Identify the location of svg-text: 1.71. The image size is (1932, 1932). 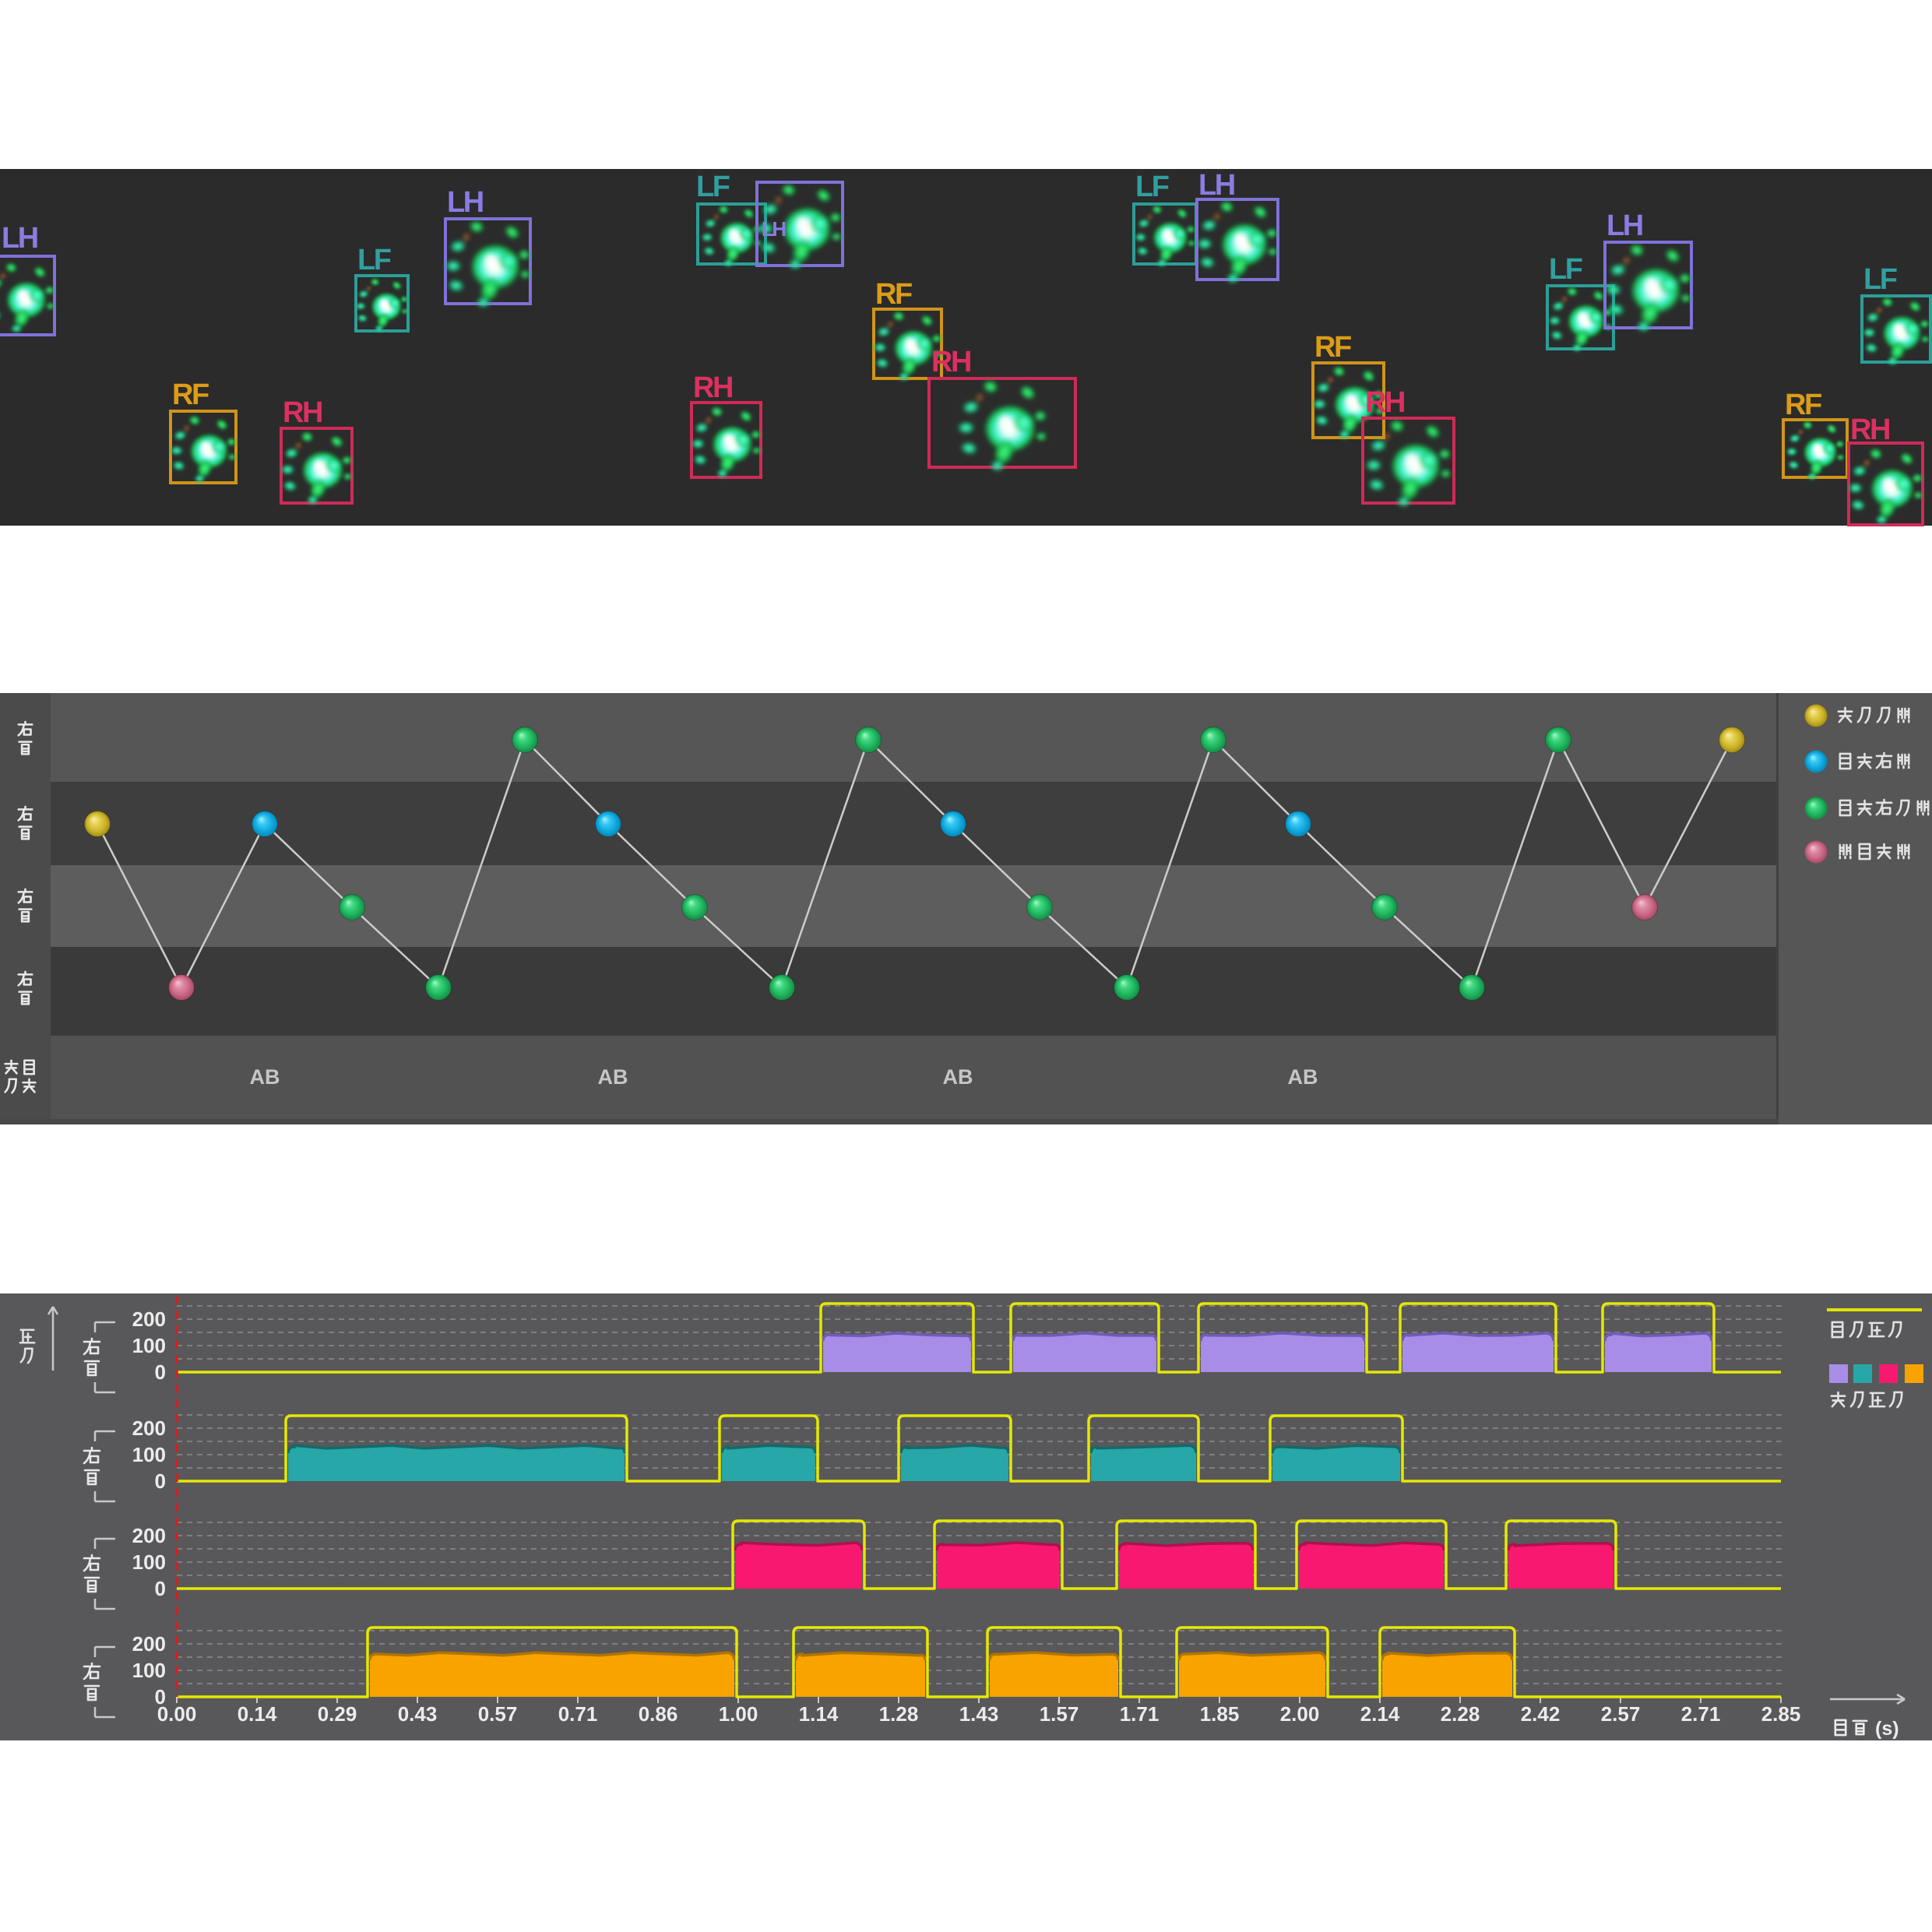
(1140, 1714).